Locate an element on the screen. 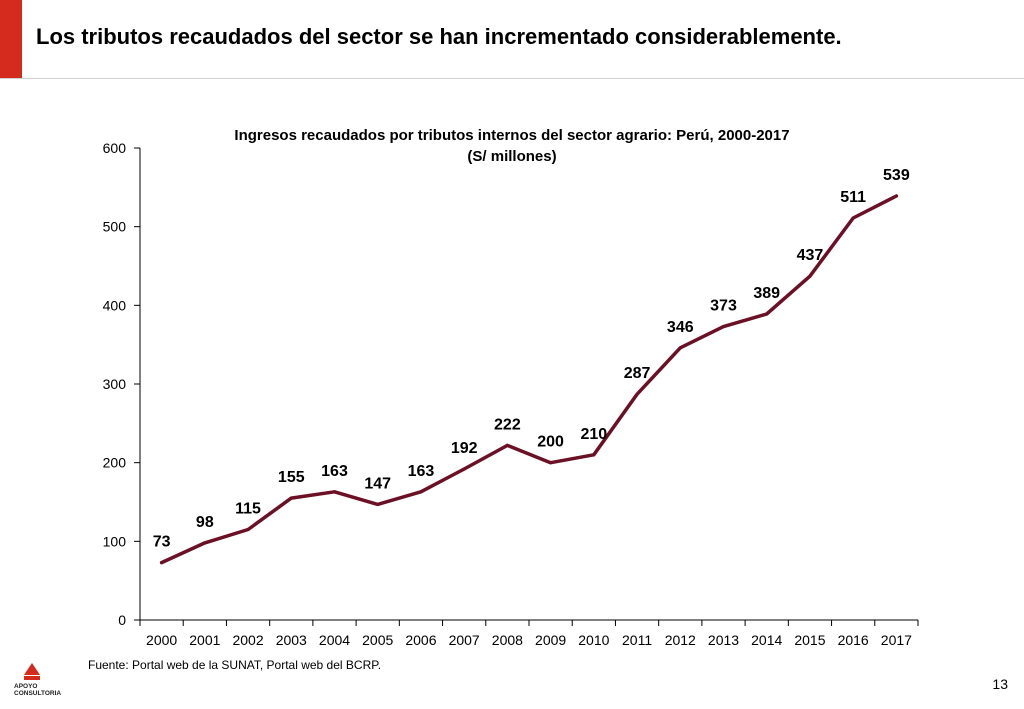  x-tick-label: 2012 is located at coordinates (680, 640).